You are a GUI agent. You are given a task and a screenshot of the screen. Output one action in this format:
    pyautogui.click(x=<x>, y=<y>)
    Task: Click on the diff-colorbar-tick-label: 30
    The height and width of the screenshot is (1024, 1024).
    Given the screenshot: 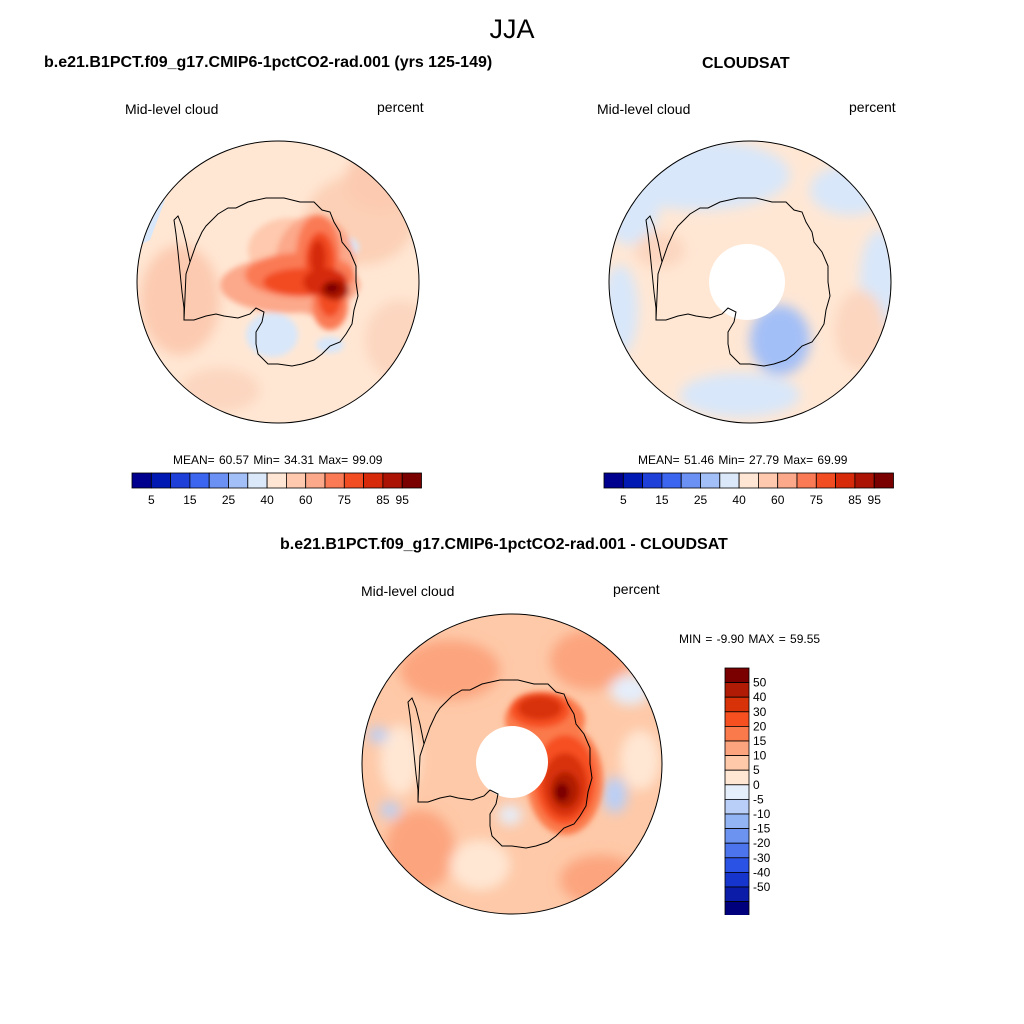 What is the action you would take?
    pyautogui.click(x=760, y=712)
    